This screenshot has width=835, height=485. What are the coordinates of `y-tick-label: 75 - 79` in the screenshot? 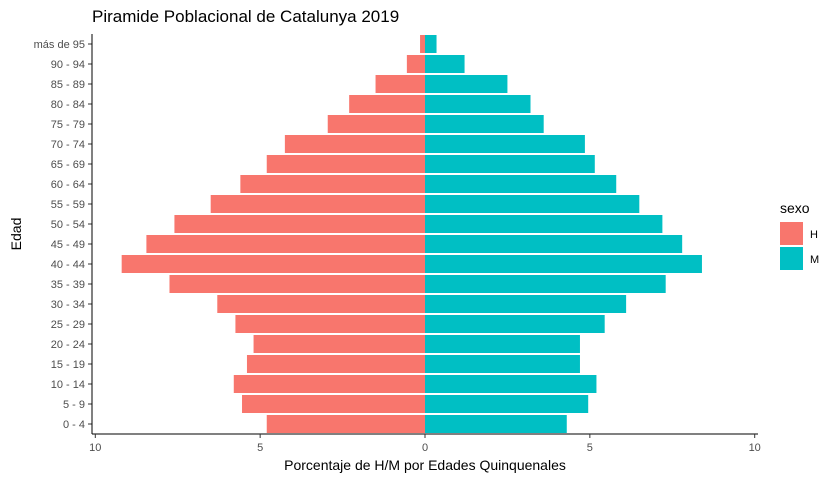 It's located at (68, 125).